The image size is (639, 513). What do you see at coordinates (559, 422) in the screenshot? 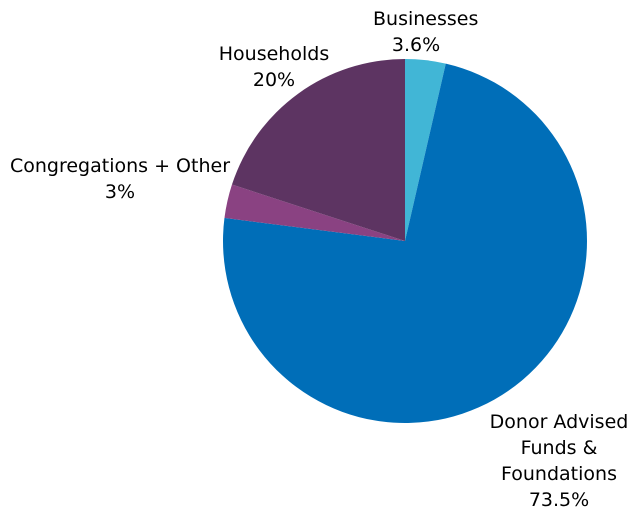
I see `label-daf-line-1: Donor Advised` at bounding box center [559, 422].